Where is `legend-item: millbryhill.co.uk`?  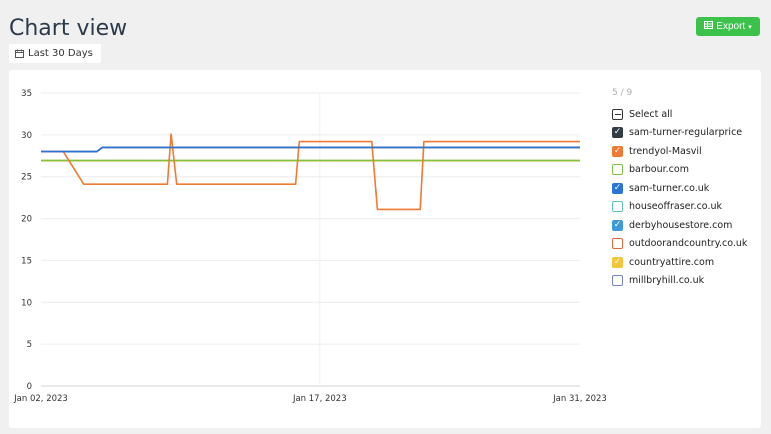
legend-item: millbryhill.co.uk is located at coordinates (679, 281).